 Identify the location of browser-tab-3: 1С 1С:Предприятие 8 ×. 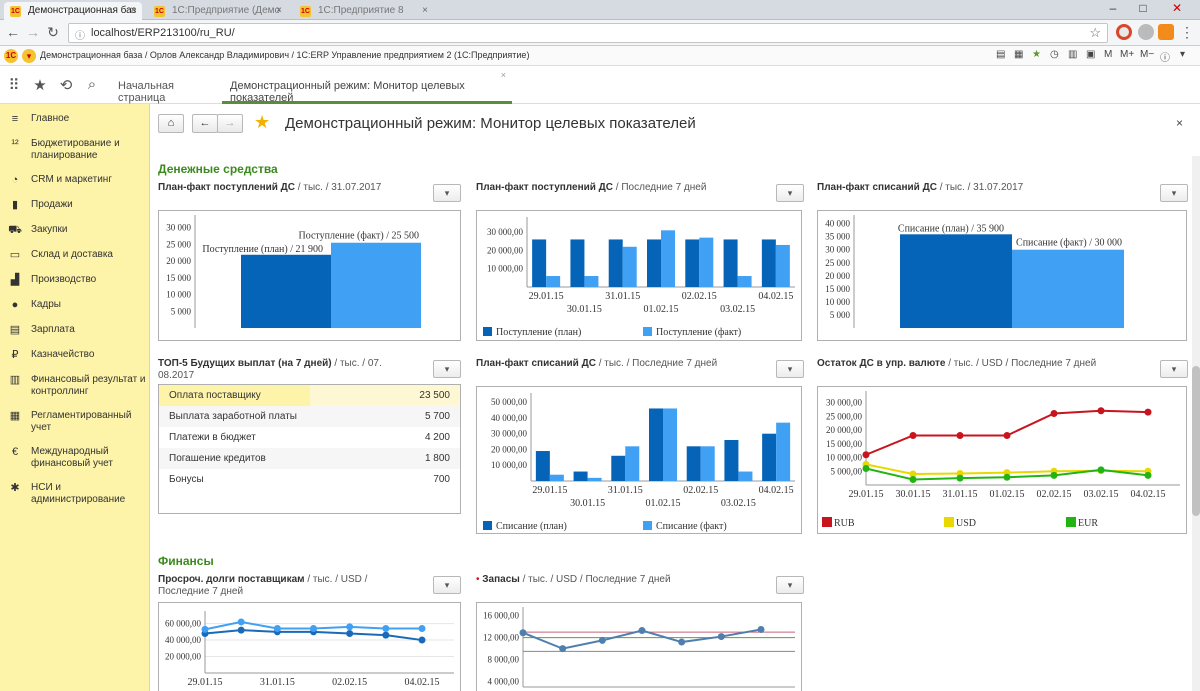
(364, 11).